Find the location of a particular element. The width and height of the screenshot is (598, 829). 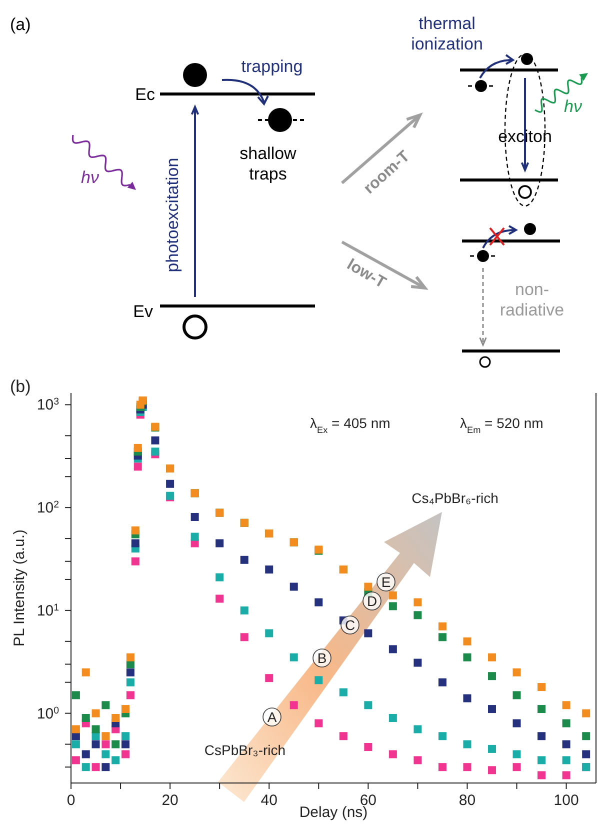

text: non-radiative is located at coordinates (532, 300).